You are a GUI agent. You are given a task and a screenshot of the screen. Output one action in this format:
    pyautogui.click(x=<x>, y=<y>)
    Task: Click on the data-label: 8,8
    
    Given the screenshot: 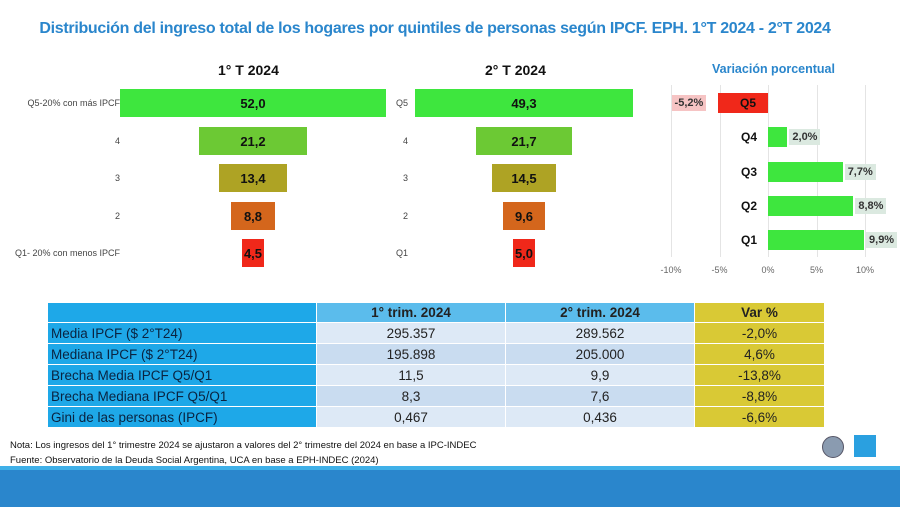 What is the action you would take?
    pyautogui.click(x=253, y=216)
    